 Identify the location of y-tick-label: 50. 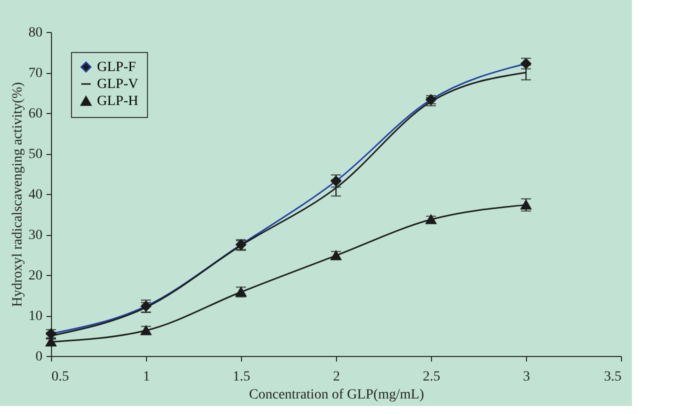
(35, 154).